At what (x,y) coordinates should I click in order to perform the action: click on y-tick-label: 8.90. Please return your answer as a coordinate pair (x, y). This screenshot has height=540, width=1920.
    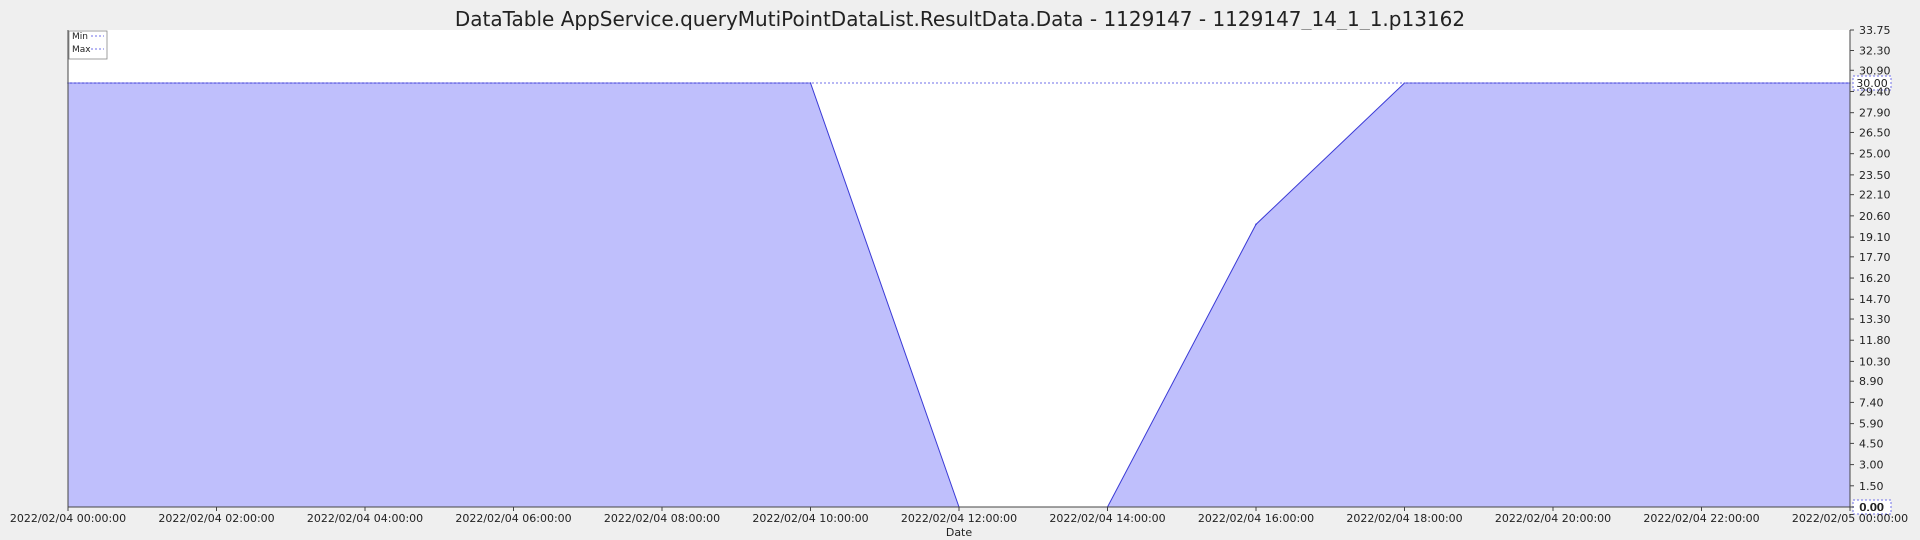
    Looking at the image, I should click on (1871, 381).